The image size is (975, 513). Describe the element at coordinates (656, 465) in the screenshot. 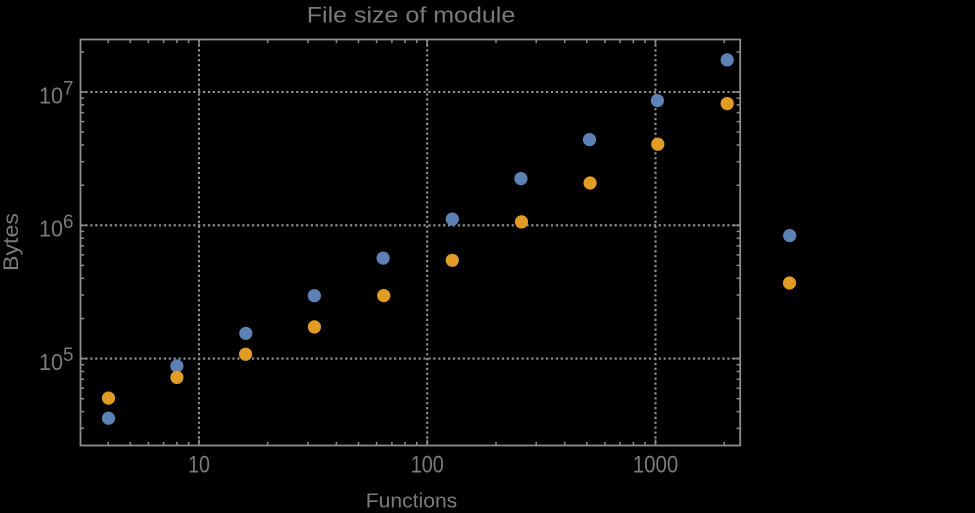

I see `svg-text: 1000` at that location.